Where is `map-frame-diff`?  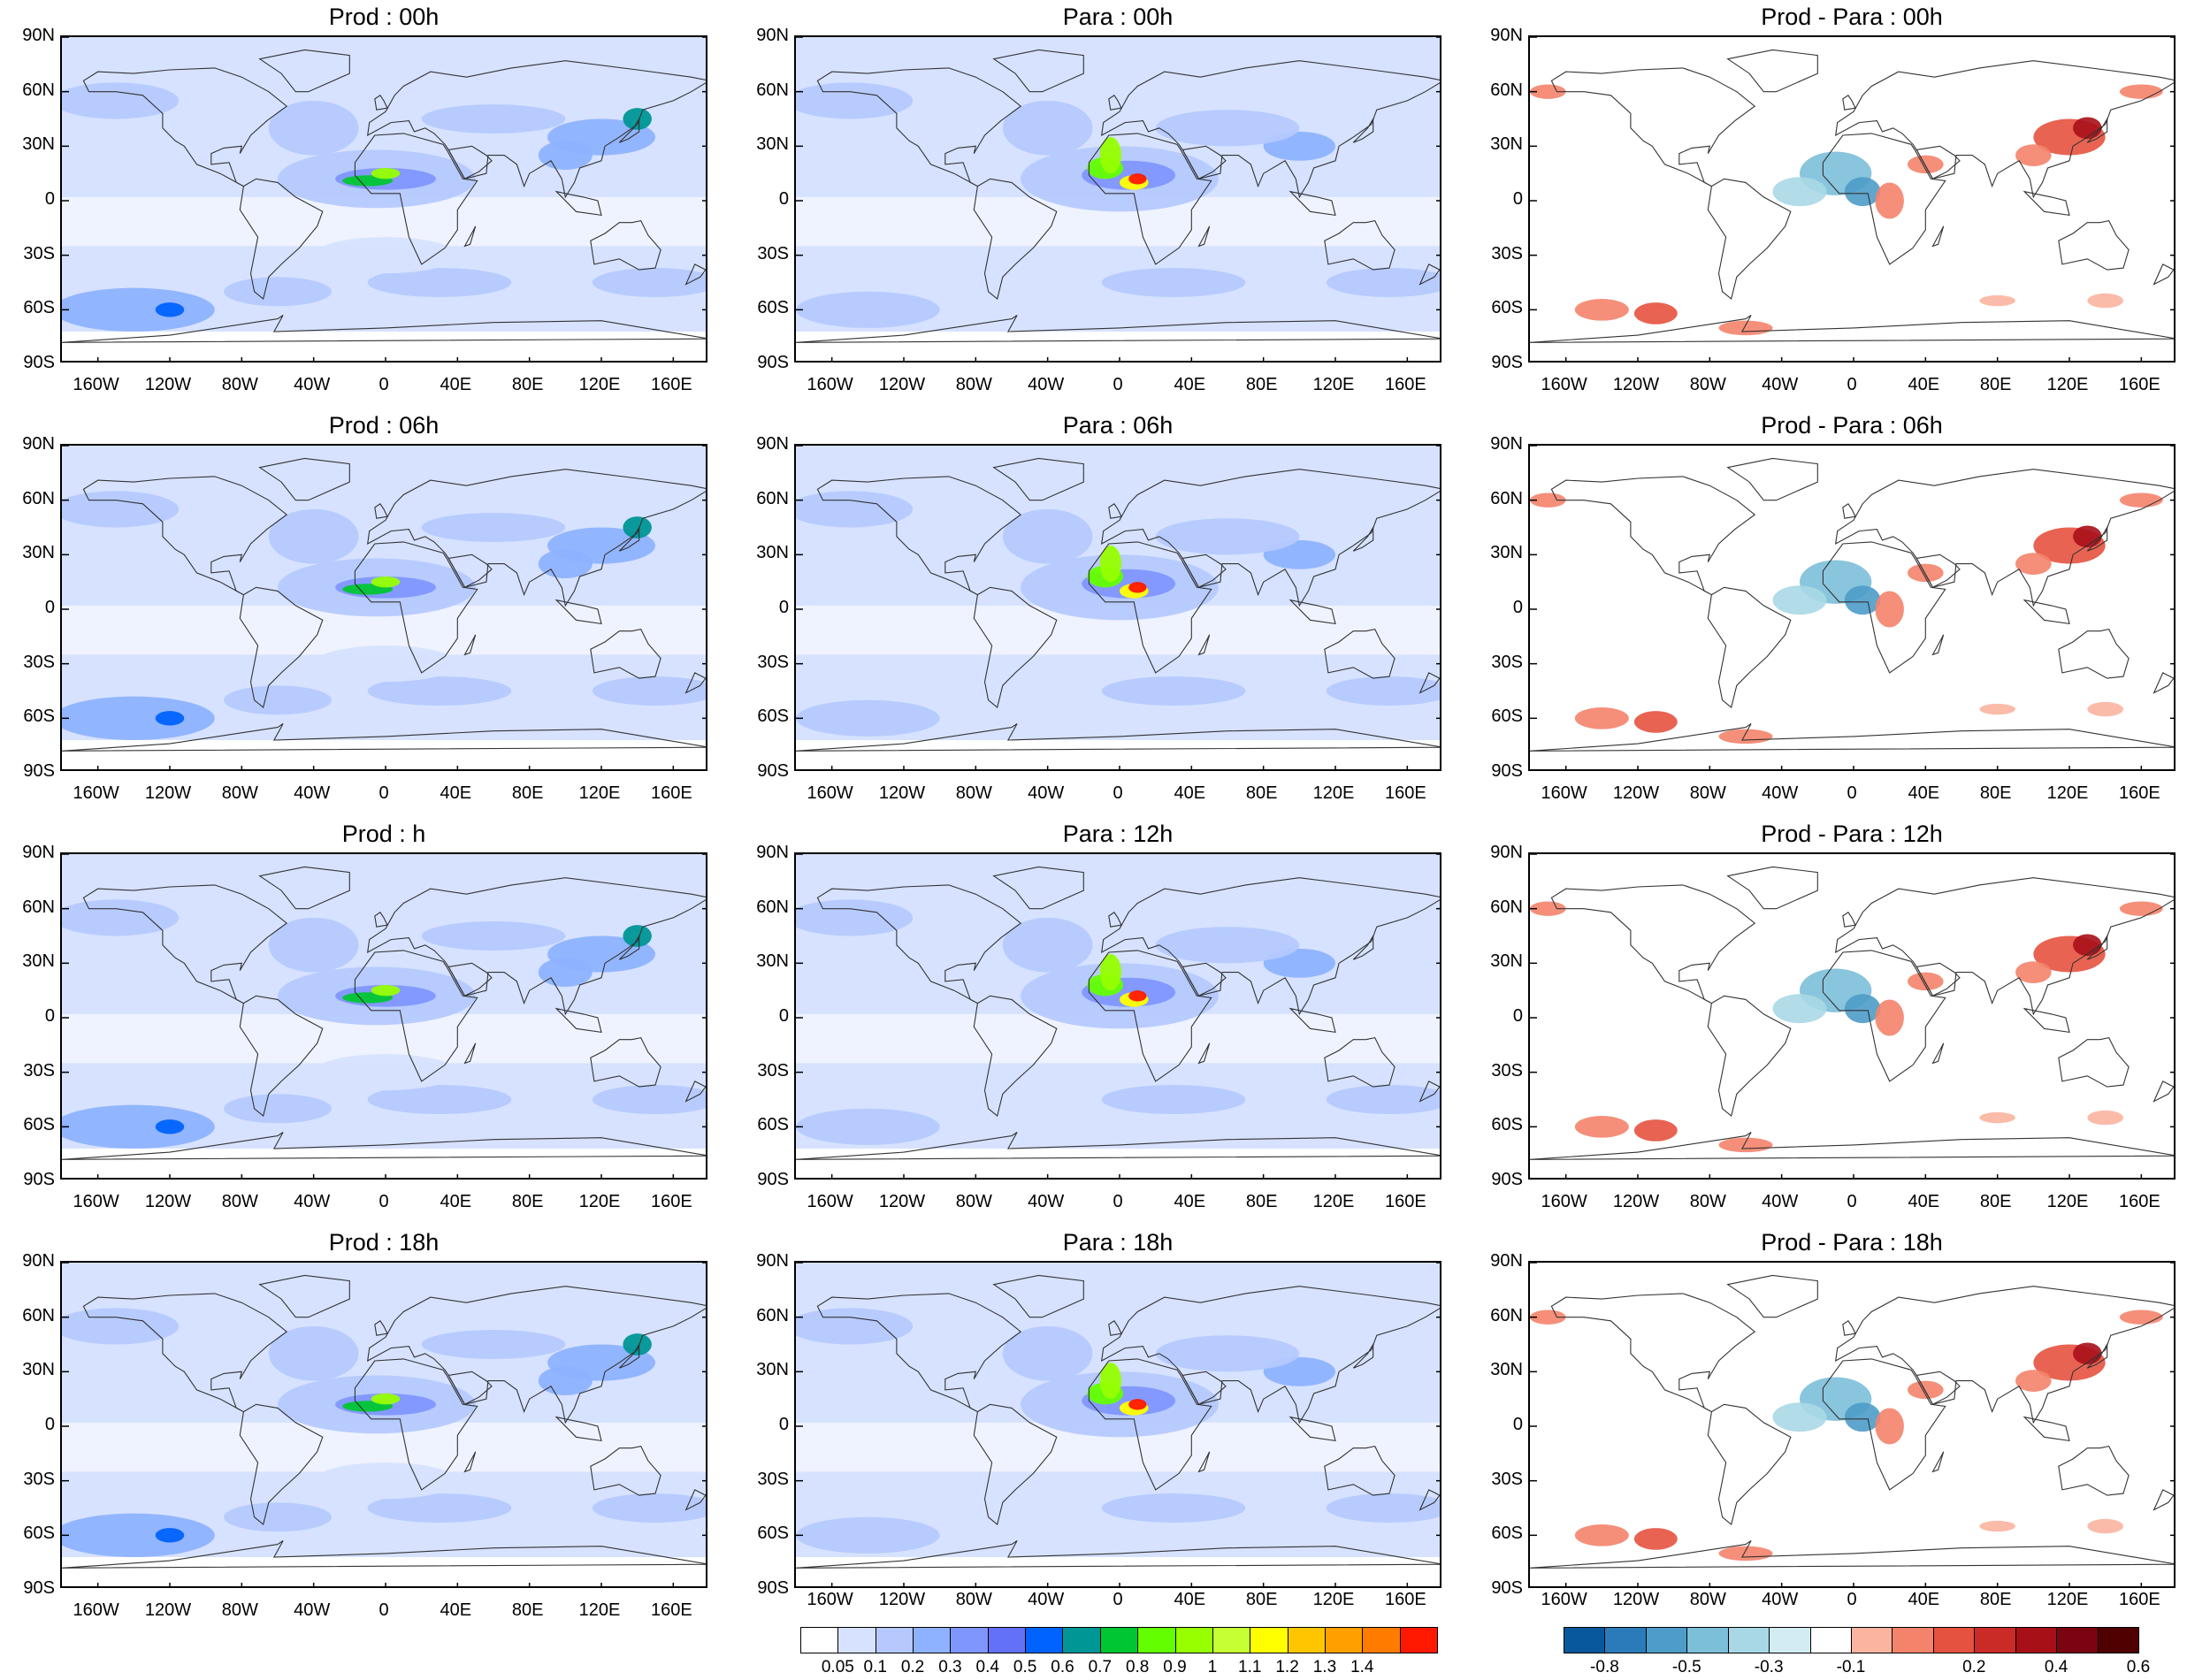
map-frame-diff is located at coordinates (1852, 1016).